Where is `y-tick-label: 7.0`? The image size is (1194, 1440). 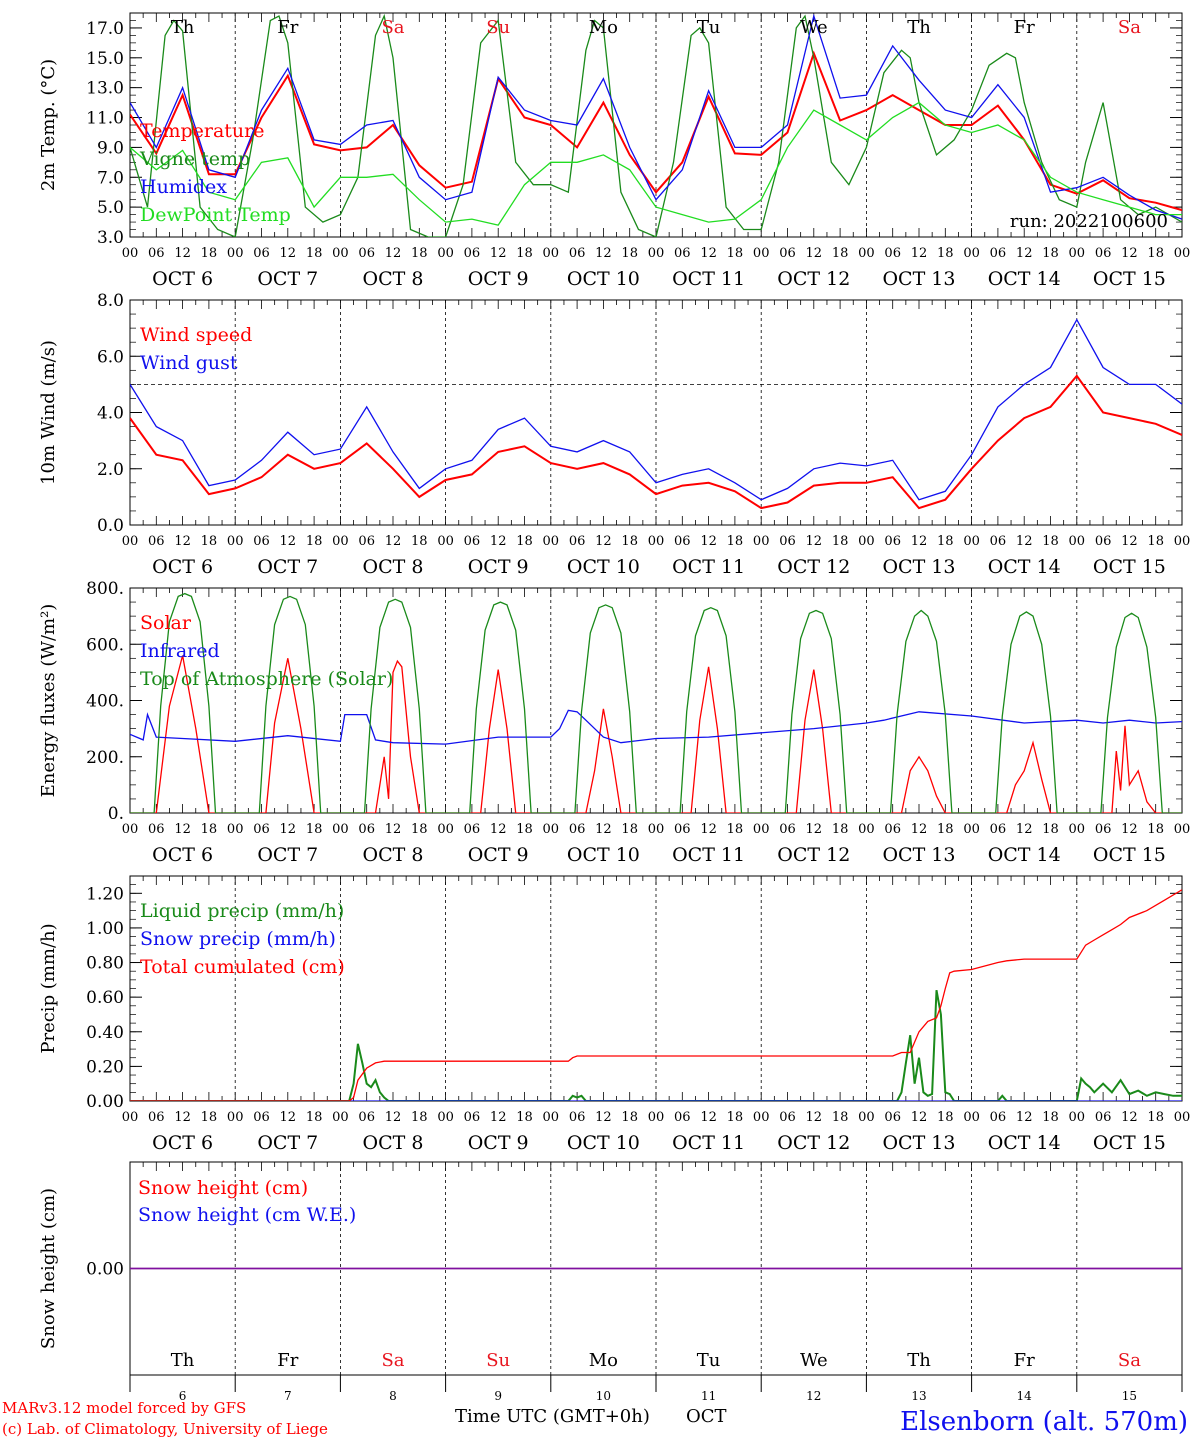
y-tick-label: 7.0 is located at coordinates (110, 178).